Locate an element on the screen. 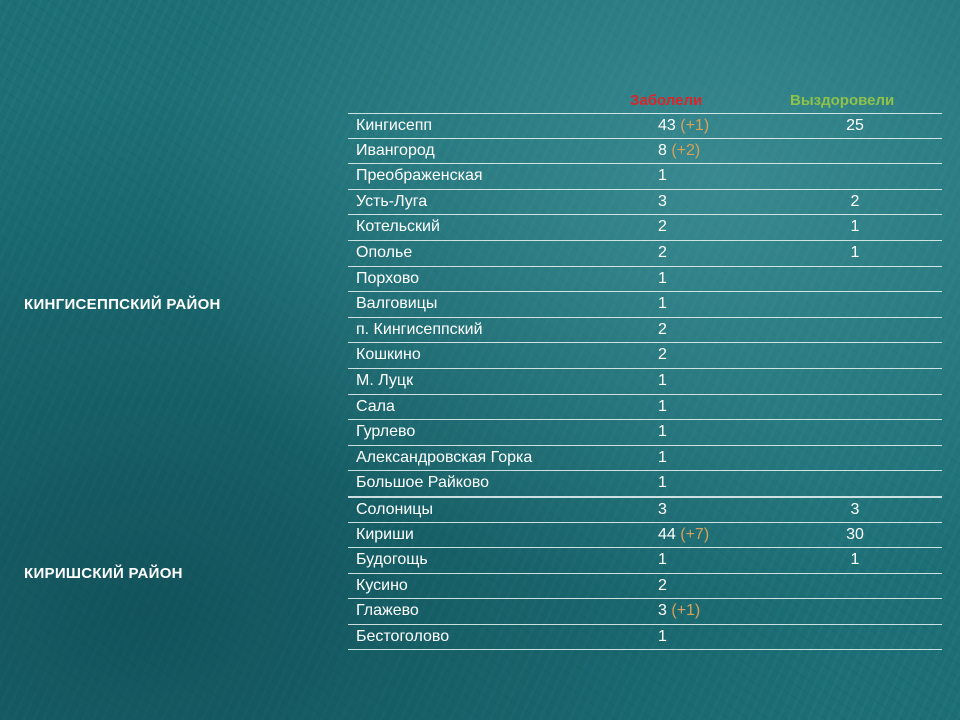 The width and height of the screenshot is (960, 720). locality-name: М. Луцк is located at coordinates (385, 380).